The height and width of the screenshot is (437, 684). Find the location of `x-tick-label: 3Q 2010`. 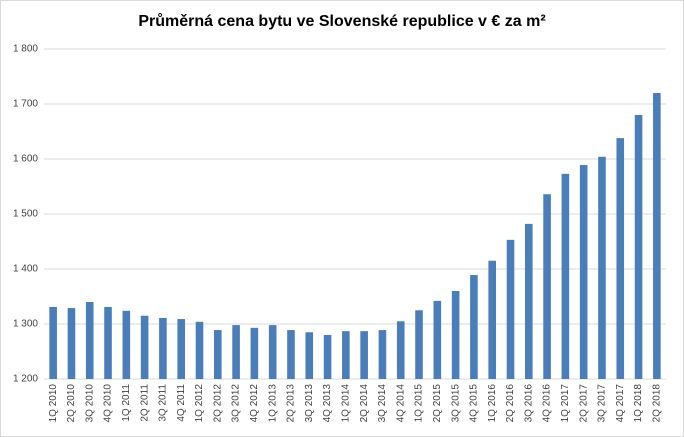

x-tick-label: 3Q 2010 is located at coordinates (89, 403).